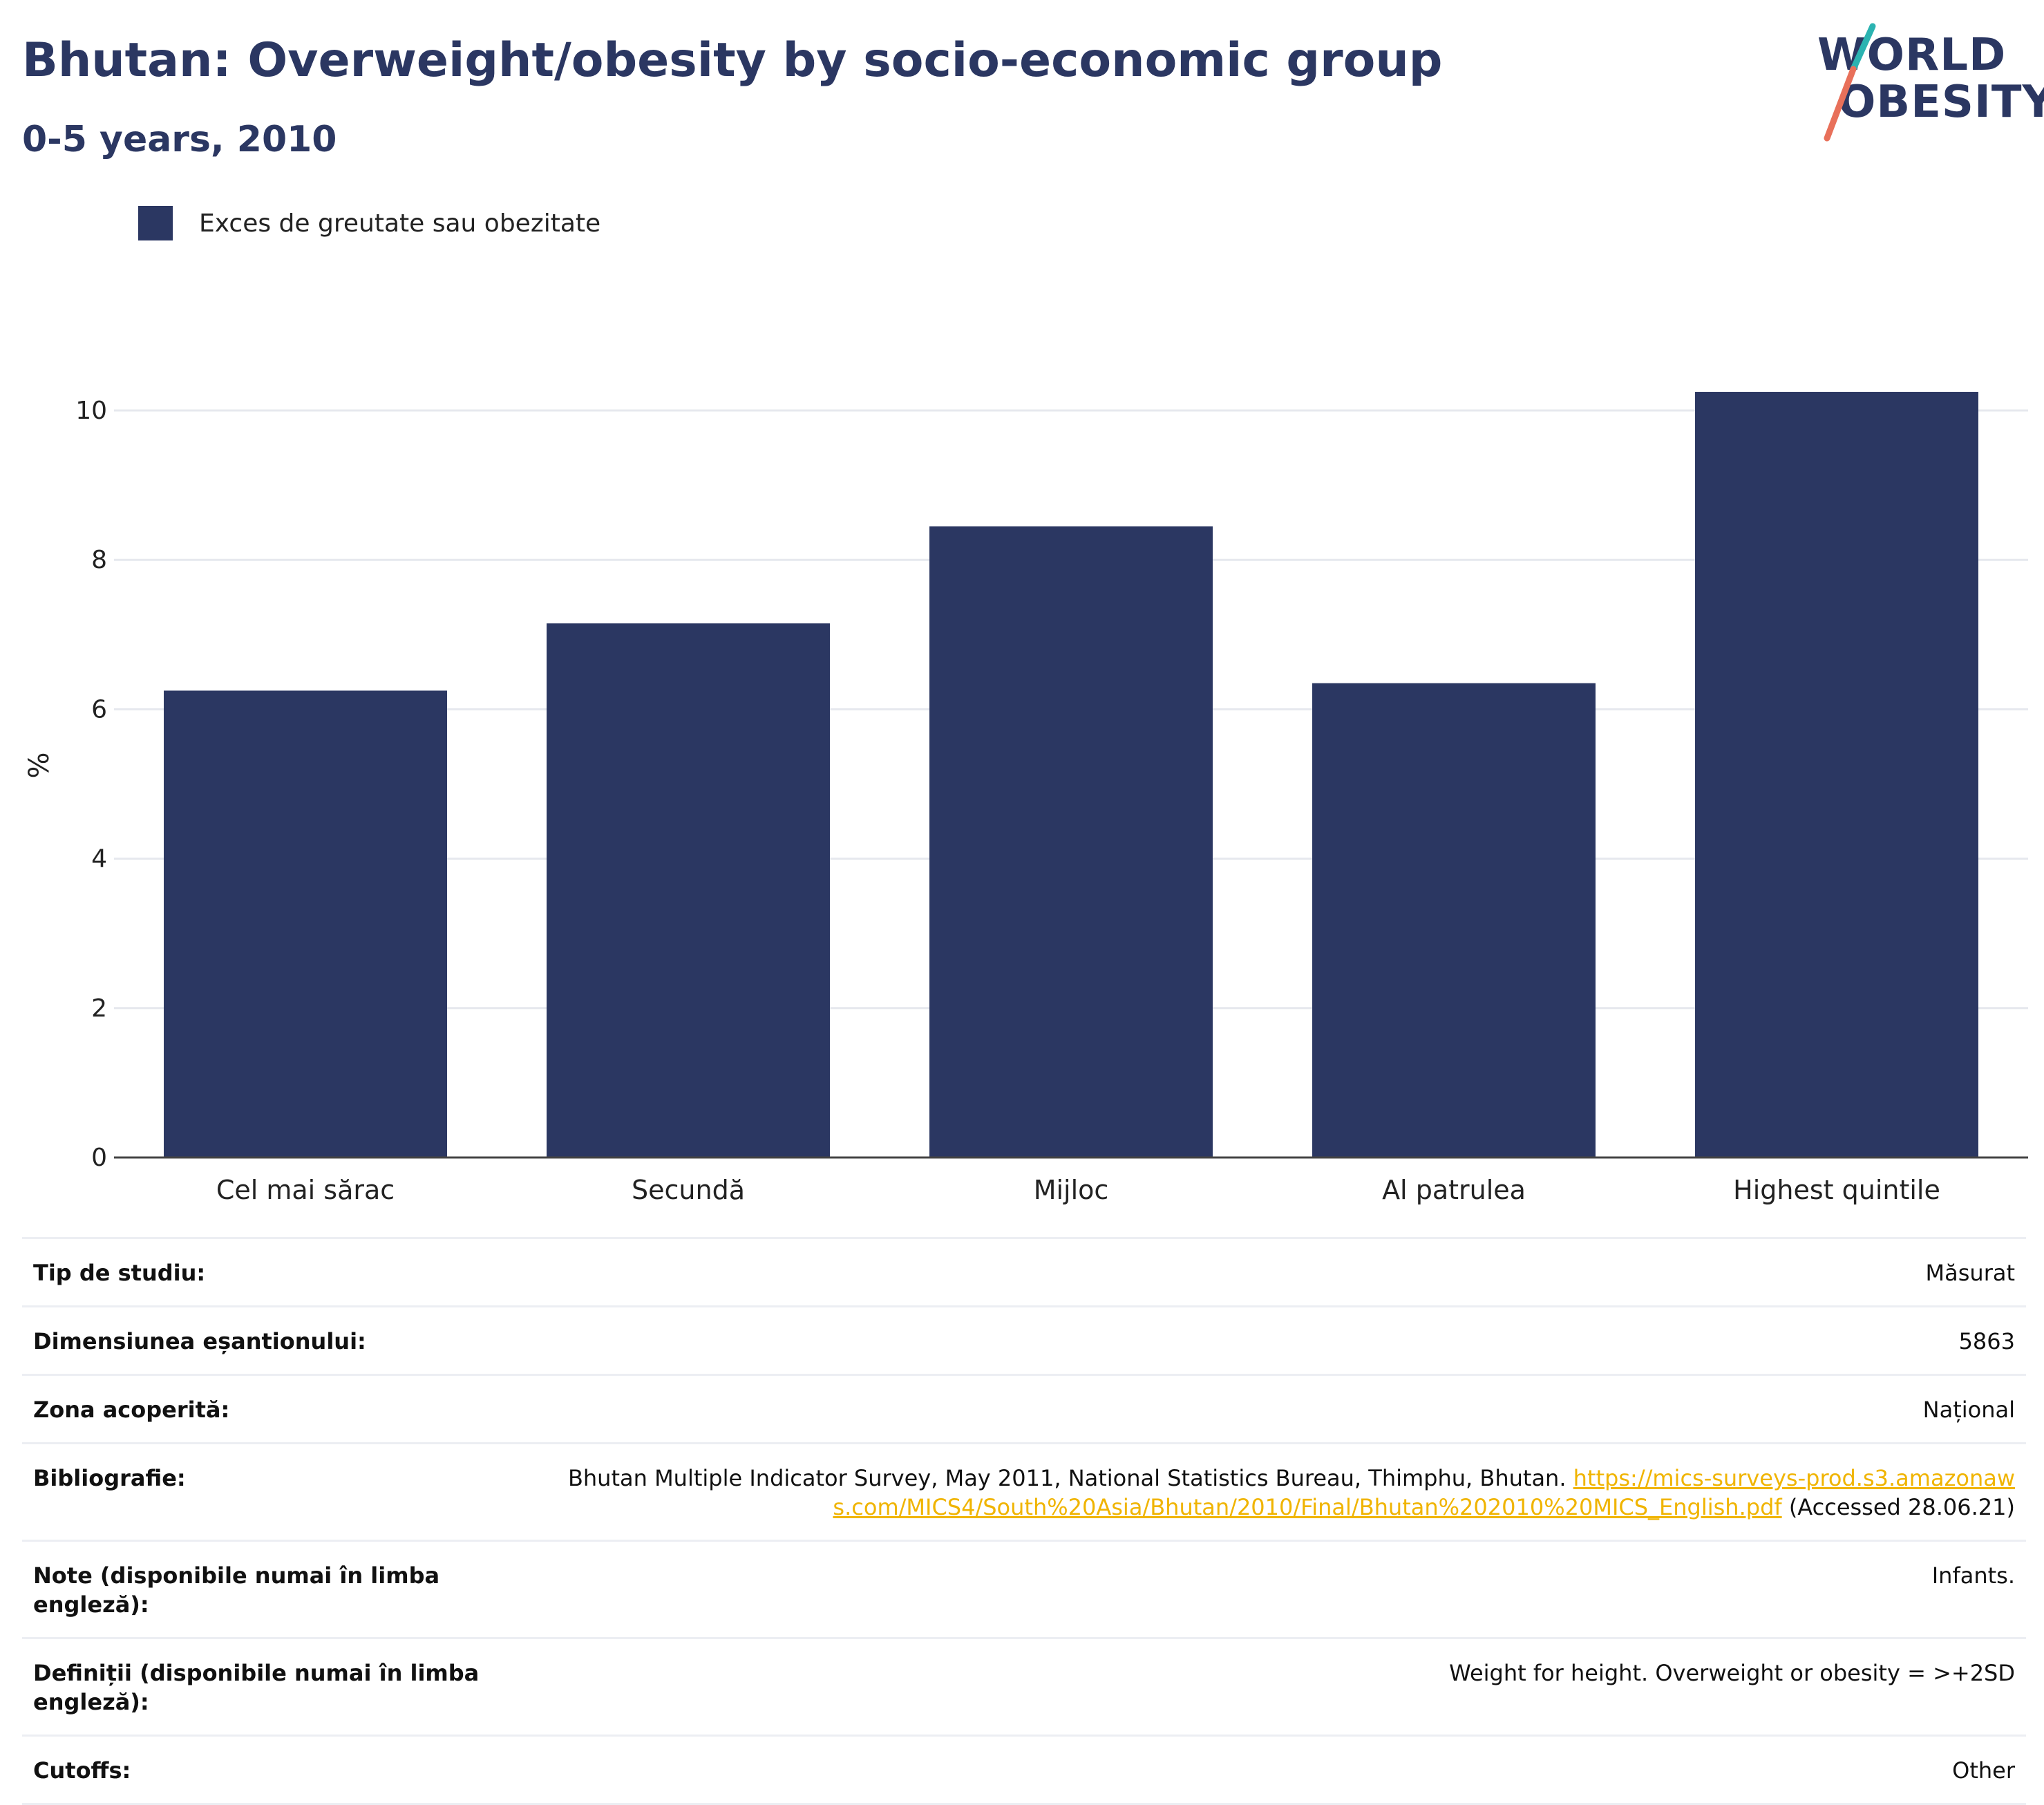 The height and width of the screenshot is (1805, 2044). I want to click on chart-legend: Exces de greutate sau obezitate, so click(369, 223).